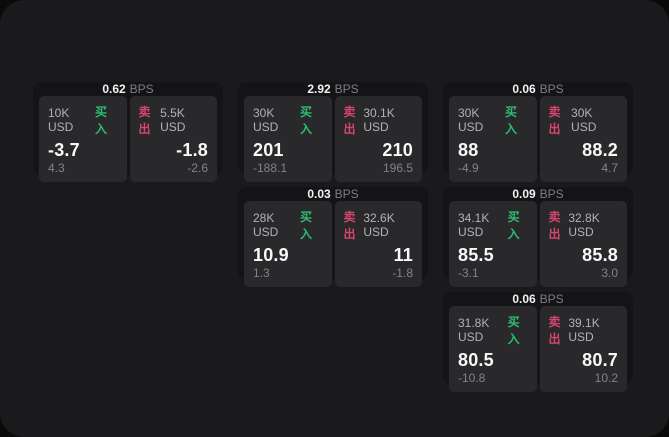 This screenshot has width=669, height=437. Describe the element at coordinates (468, 168) in the screenshot. I see `buy-delta: -4.9` at that location.